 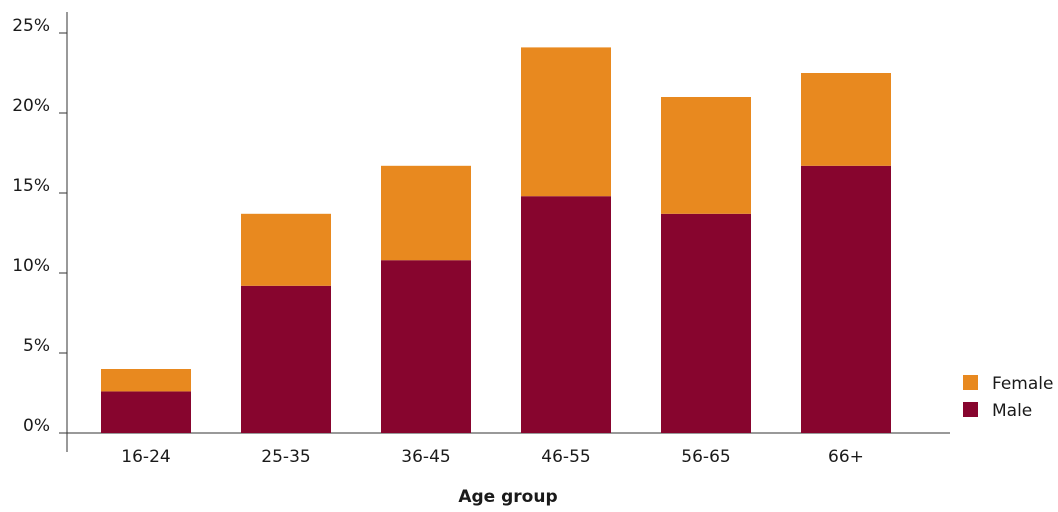 I want to click on y-axis: 0% 5% 10% 15% 20% 25%, so click(x=40, y=232).